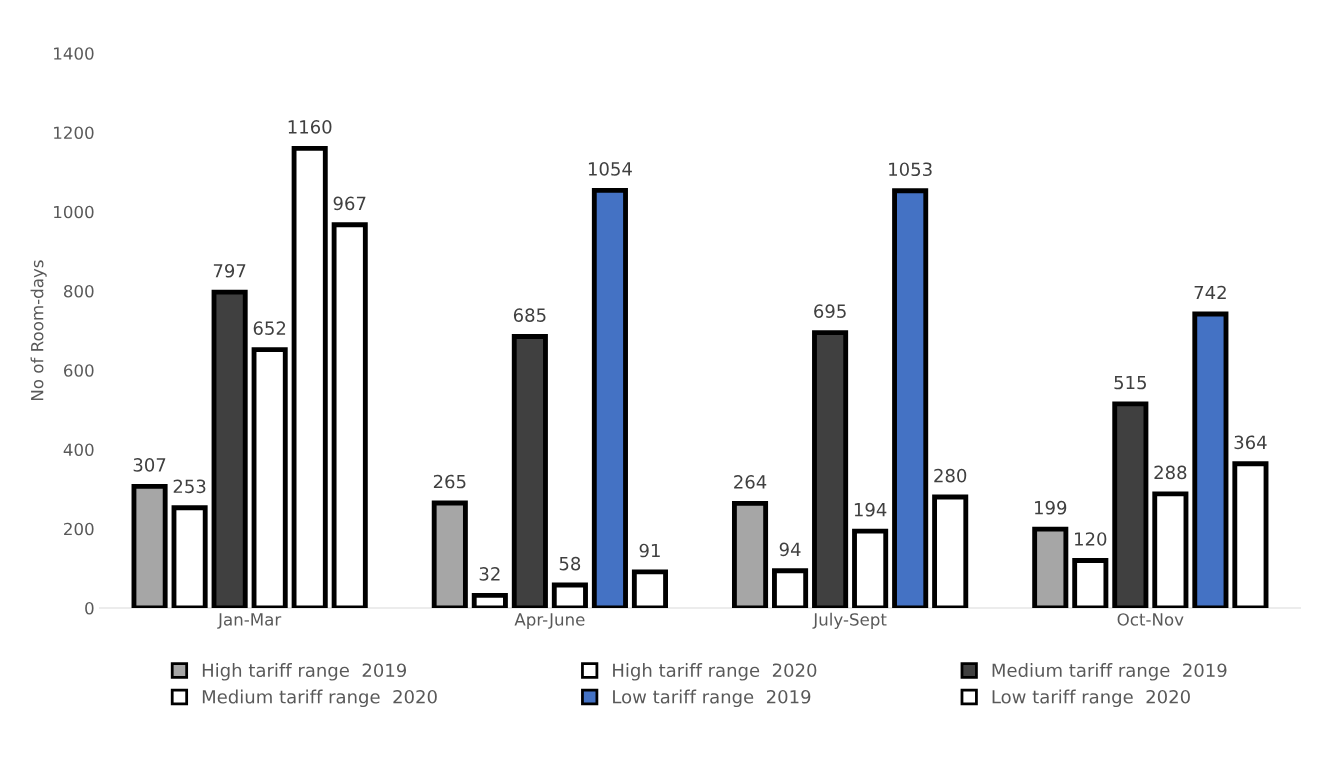  What do you see at coordinates (790, 549) in the screenshot?
I see `data-label: 94` at bounding box center [790, 549].